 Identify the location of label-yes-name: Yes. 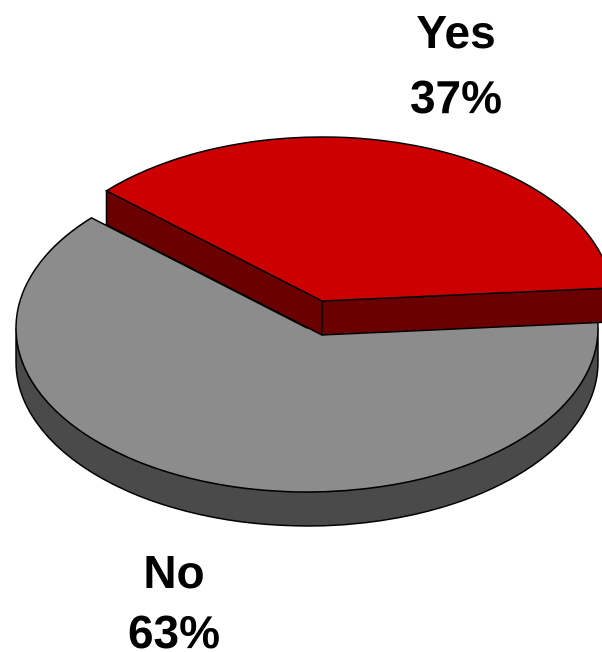
(455, 32).